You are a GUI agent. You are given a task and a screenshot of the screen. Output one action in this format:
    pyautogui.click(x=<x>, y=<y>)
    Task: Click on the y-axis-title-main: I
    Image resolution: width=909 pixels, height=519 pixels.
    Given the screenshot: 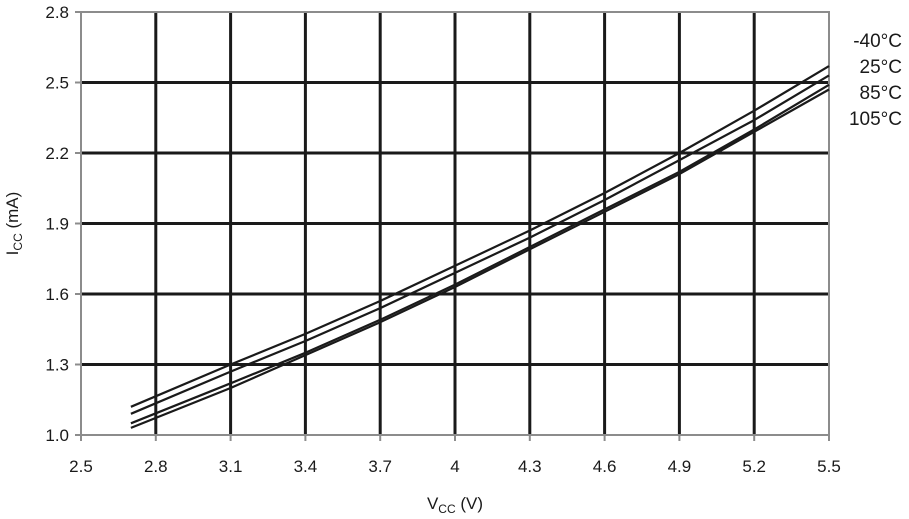 What is the action you would take?
    pyautogui.click(x=12, y=253)
    